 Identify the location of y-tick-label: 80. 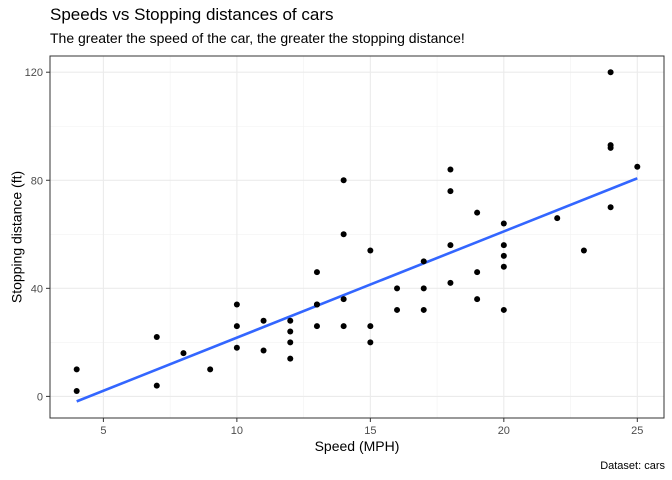
(37, 181).